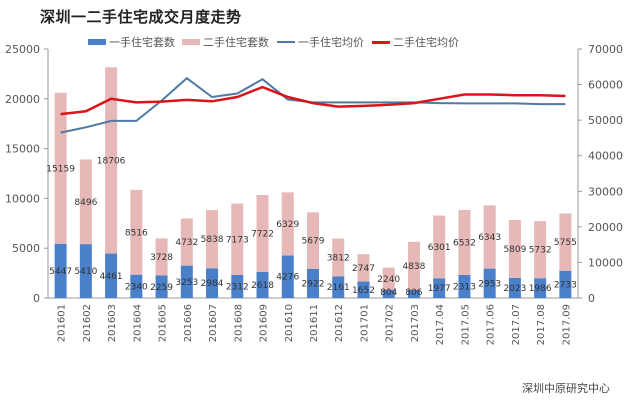  I want to click on x-axis-tick-label: 201611, so click(314, 323).